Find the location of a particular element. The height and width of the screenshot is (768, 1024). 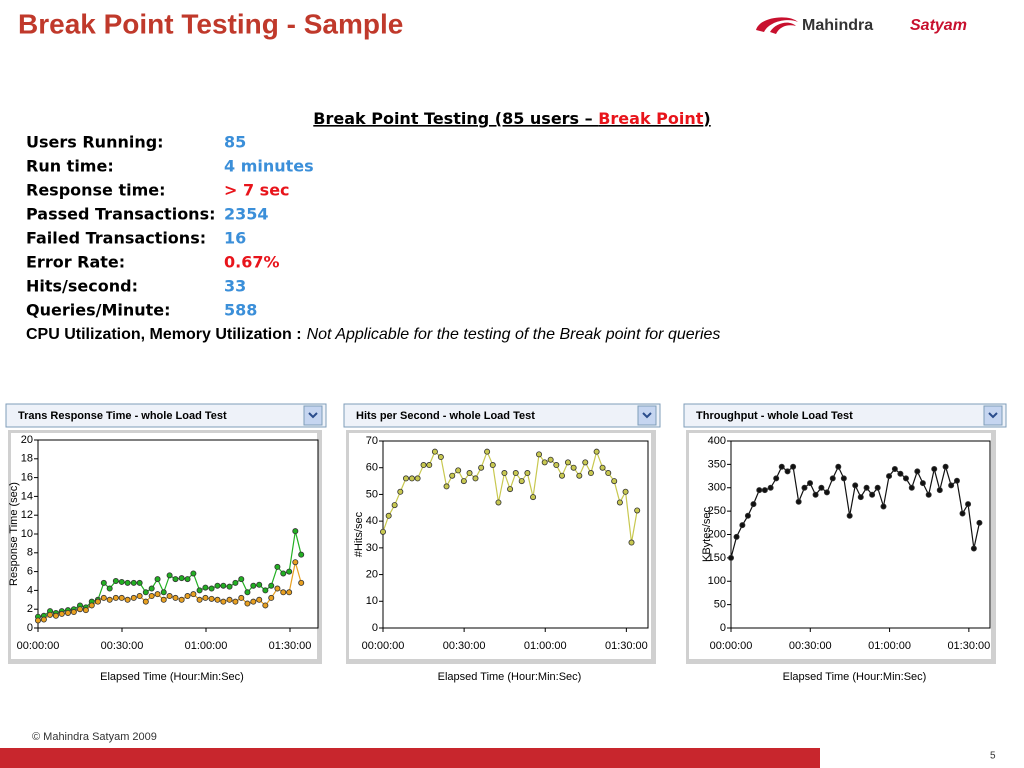

heading-suffix: ) is located at coordinates (706, 118).